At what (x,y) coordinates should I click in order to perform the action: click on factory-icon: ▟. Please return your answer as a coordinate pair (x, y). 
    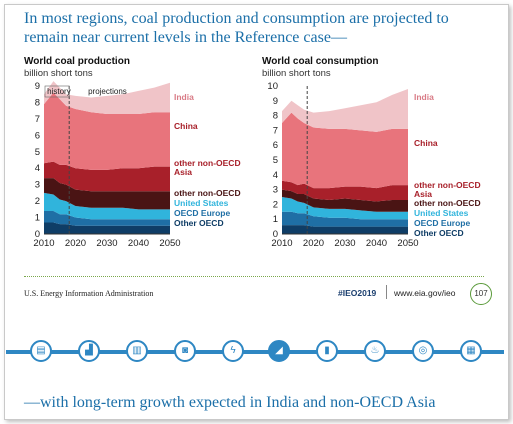
    Looking at the image, I should click on (89, 351).